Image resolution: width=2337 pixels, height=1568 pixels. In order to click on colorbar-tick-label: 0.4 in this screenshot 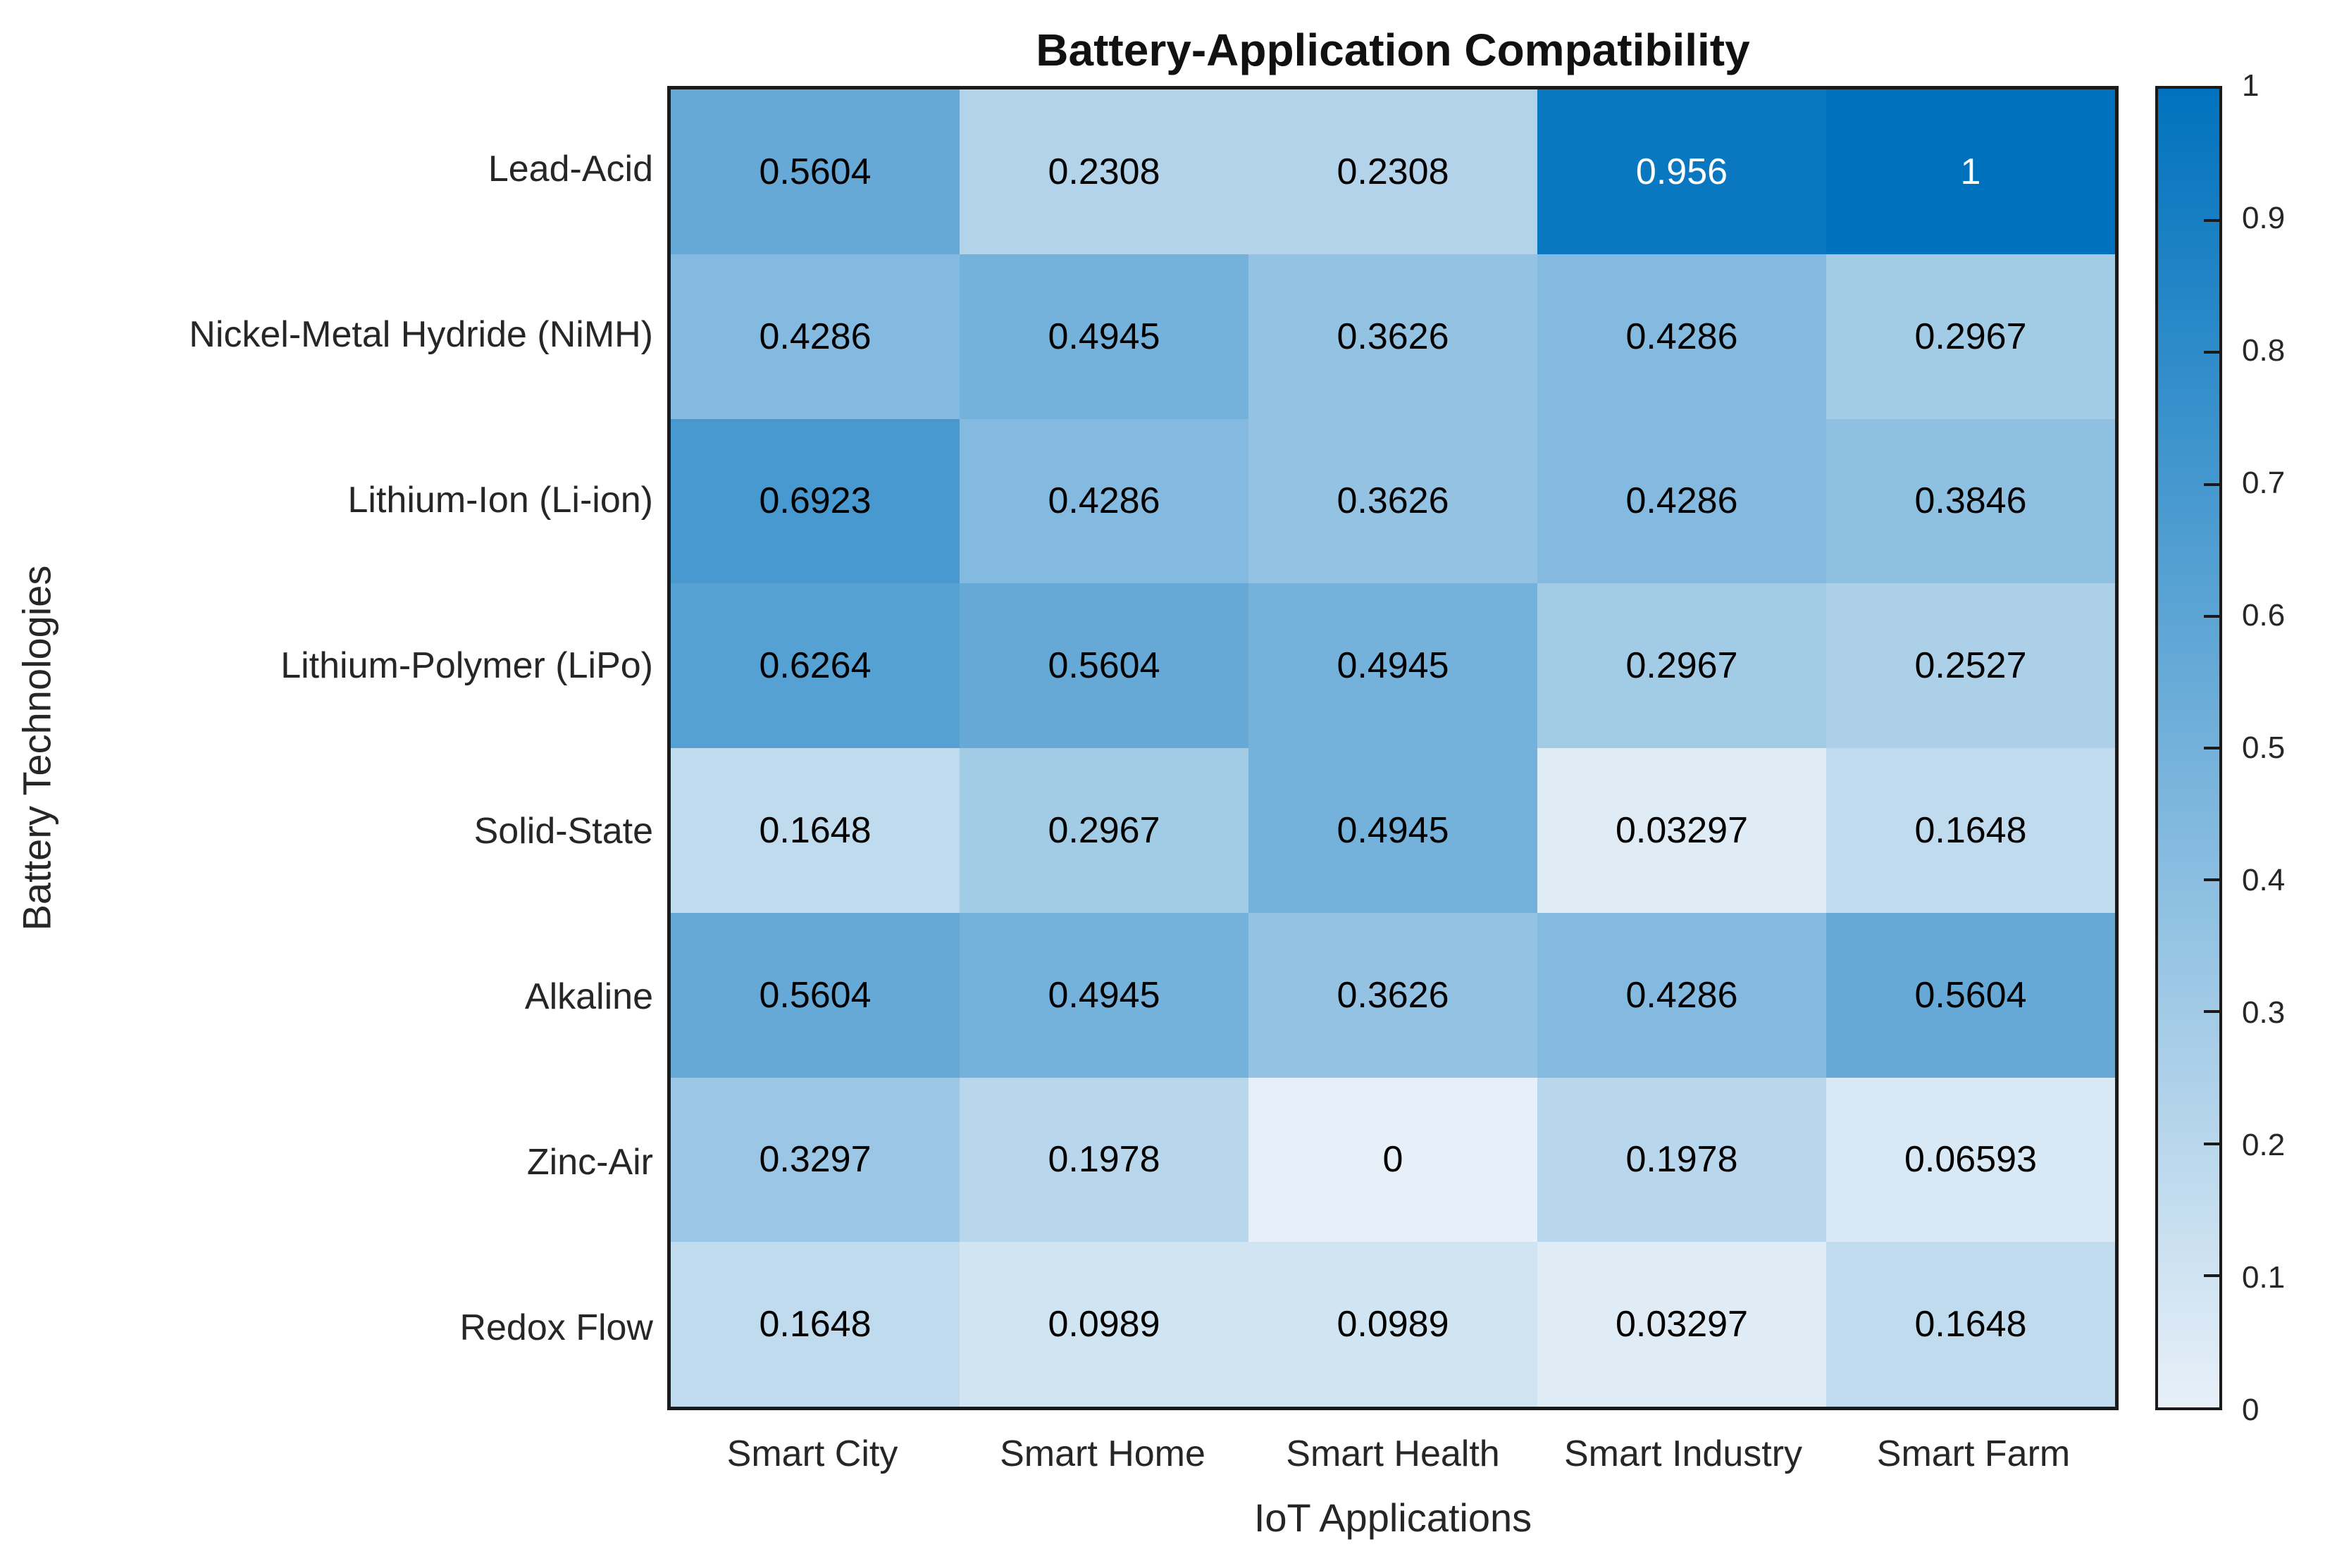, I will do `click(2264, 880)`.